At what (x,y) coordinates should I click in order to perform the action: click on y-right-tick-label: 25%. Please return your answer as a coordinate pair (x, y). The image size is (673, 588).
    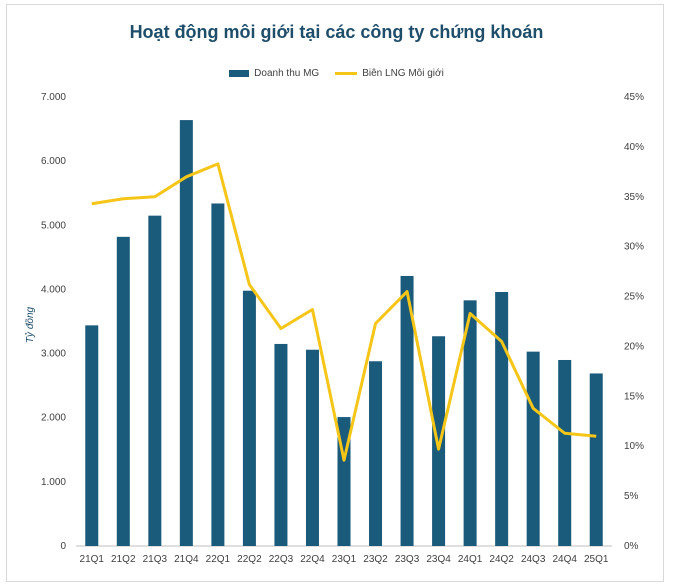
    Looking at the image, I should click on (634, 297).